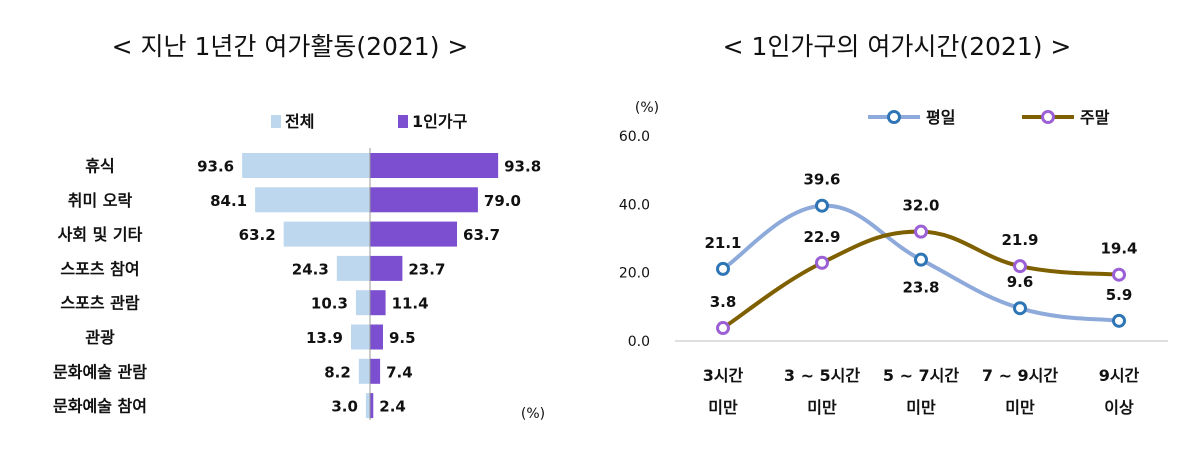  What do you see at coordinates (337, 372) in the screenshot?
I see `value-label-total: 8.2` at bounding box center [337, 372].